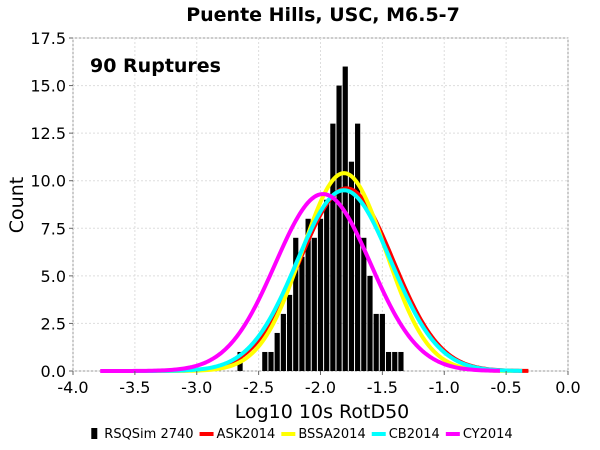 Image resolution: width=600 pixels, height=450 pixels. Describe the element at coordinates (246, 434) in the screenshot. I see `legend-label: ASK2014` at that location.